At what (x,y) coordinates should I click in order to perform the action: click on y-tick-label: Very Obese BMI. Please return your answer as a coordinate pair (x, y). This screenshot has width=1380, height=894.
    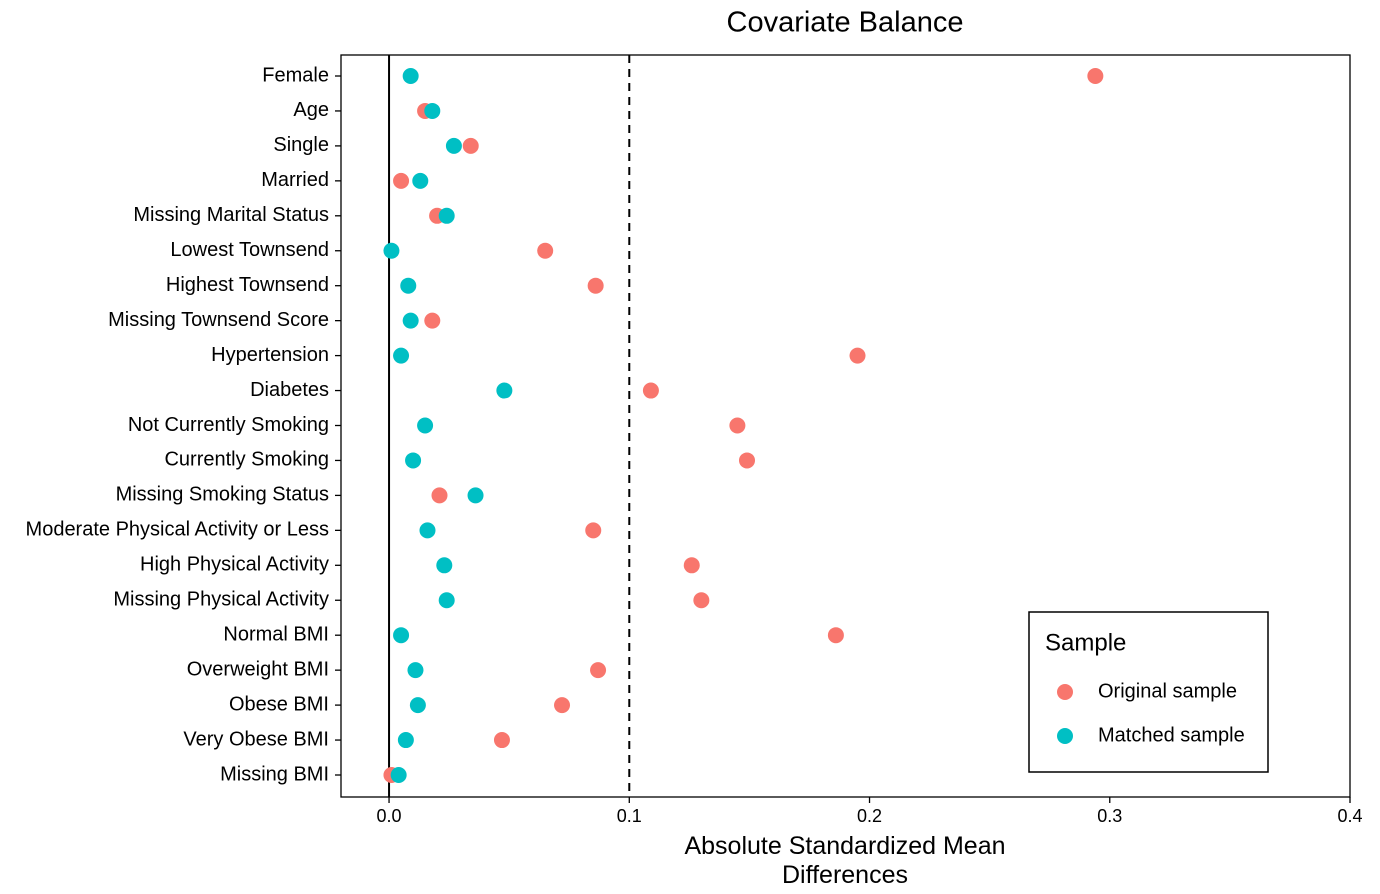
    Looking at the image, I should click on (256, 739).